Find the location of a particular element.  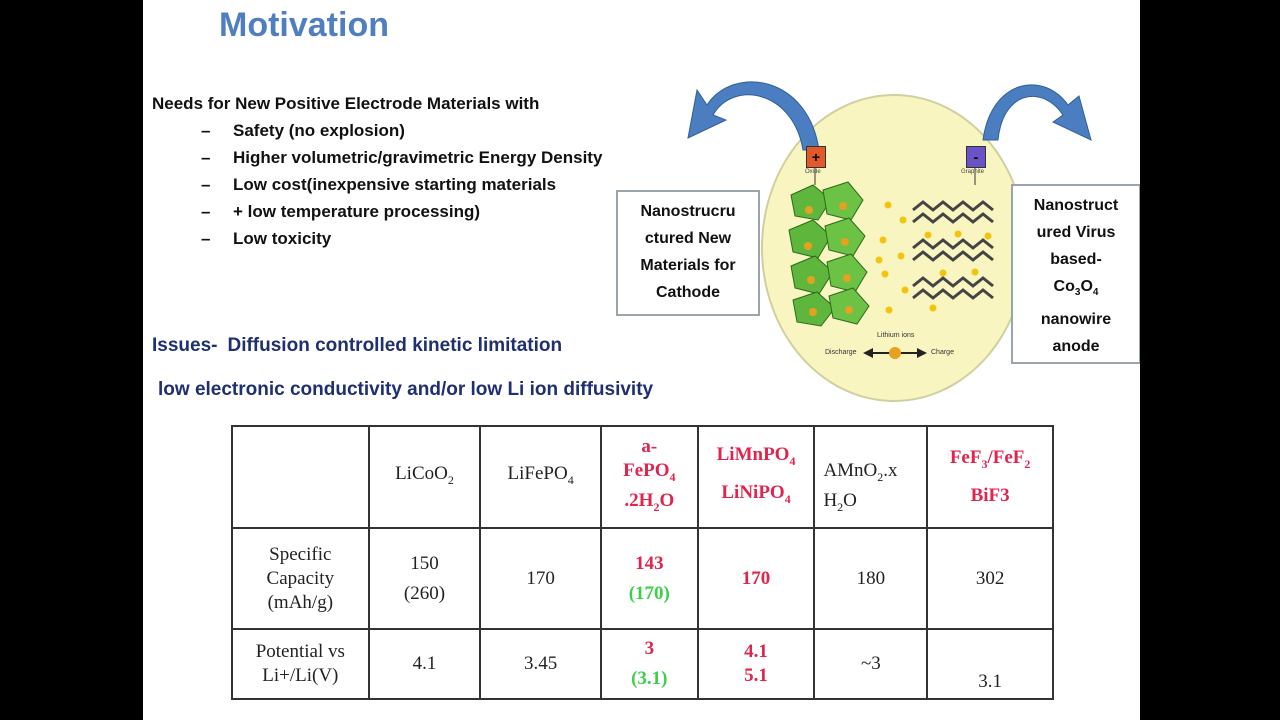

list-item: – Safety (no explosion) is located at coordinates (401, 133).